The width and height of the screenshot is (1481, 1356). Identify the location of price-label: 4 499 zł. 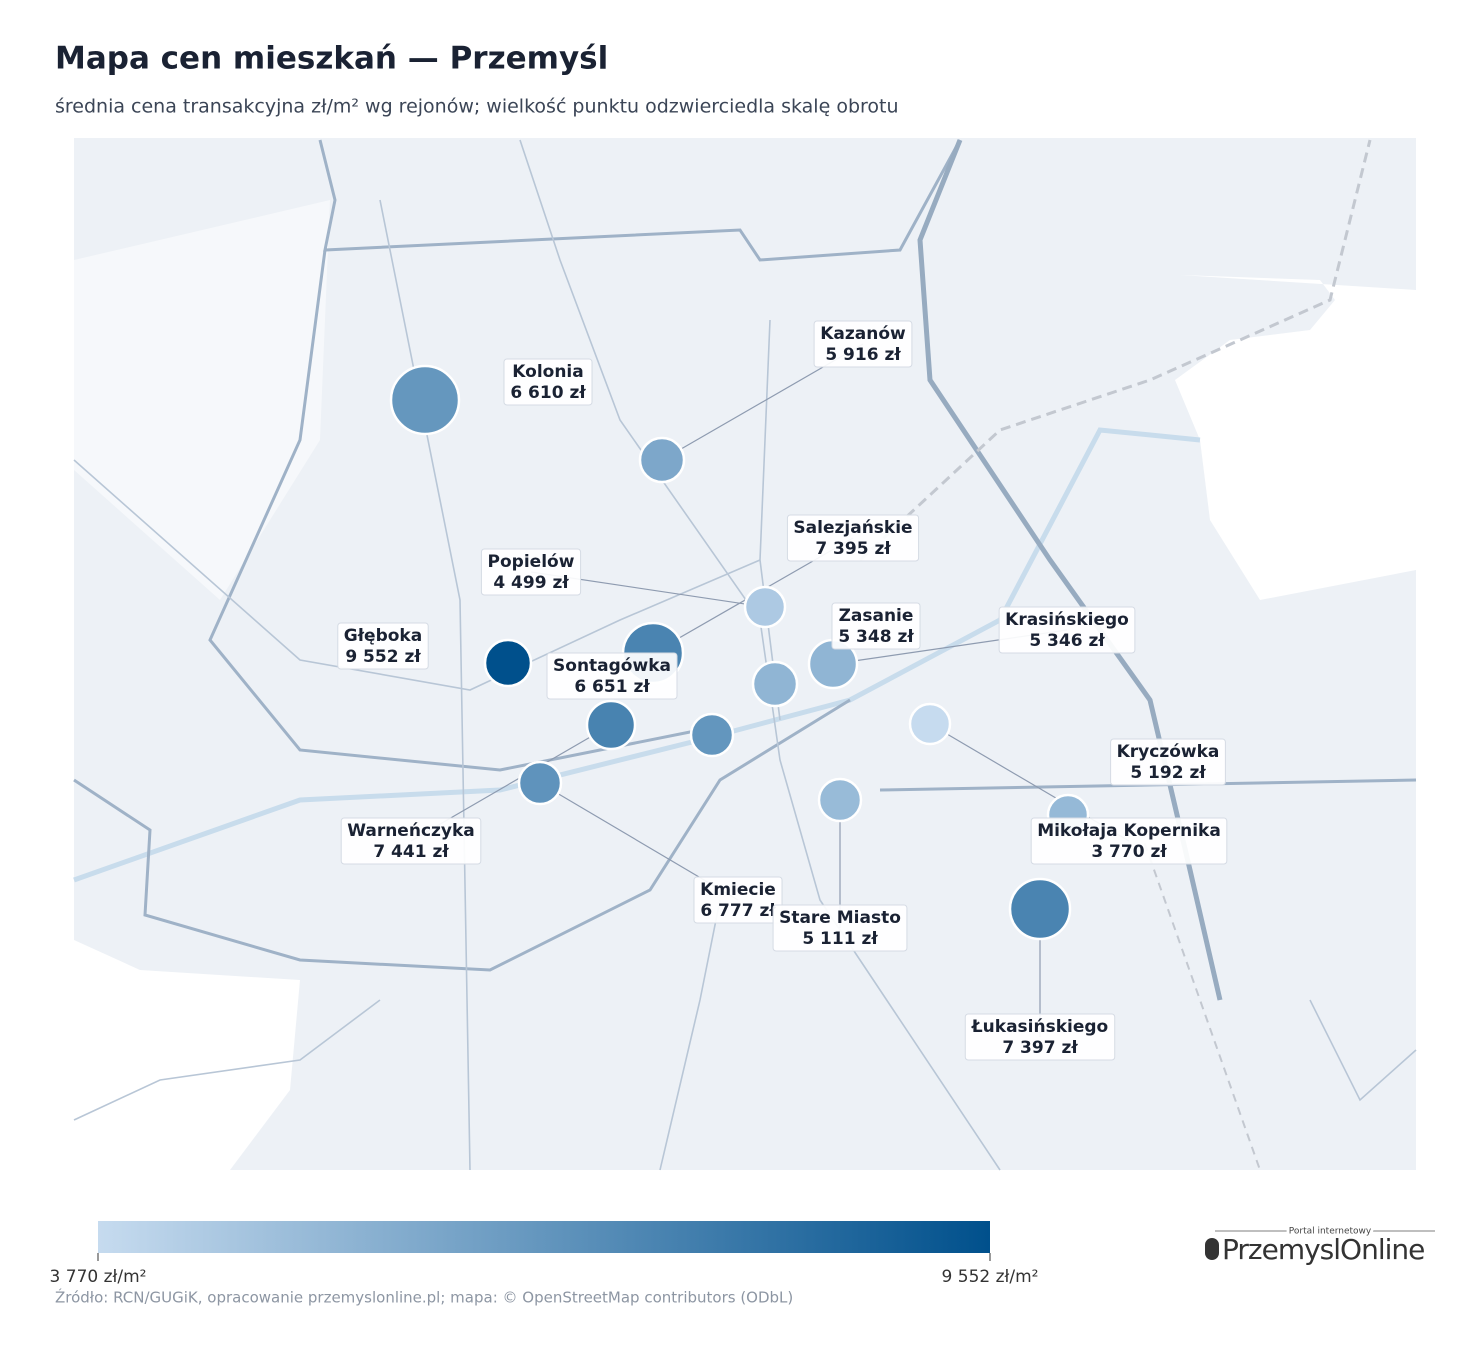
(531, 583).